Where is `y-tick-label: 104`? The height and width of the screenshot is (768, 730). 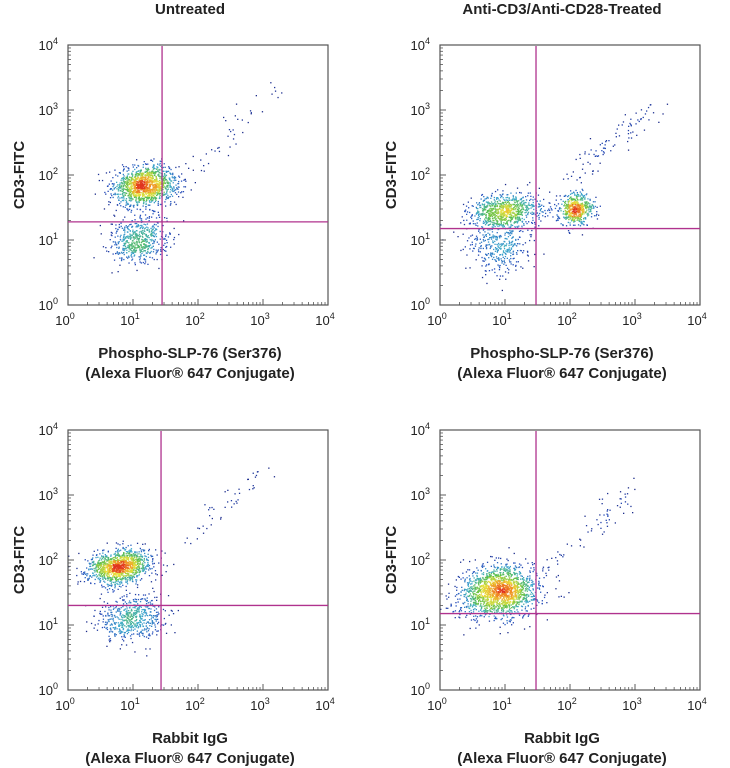 y-tick-label: 104 is located at coordinates (48, 44).